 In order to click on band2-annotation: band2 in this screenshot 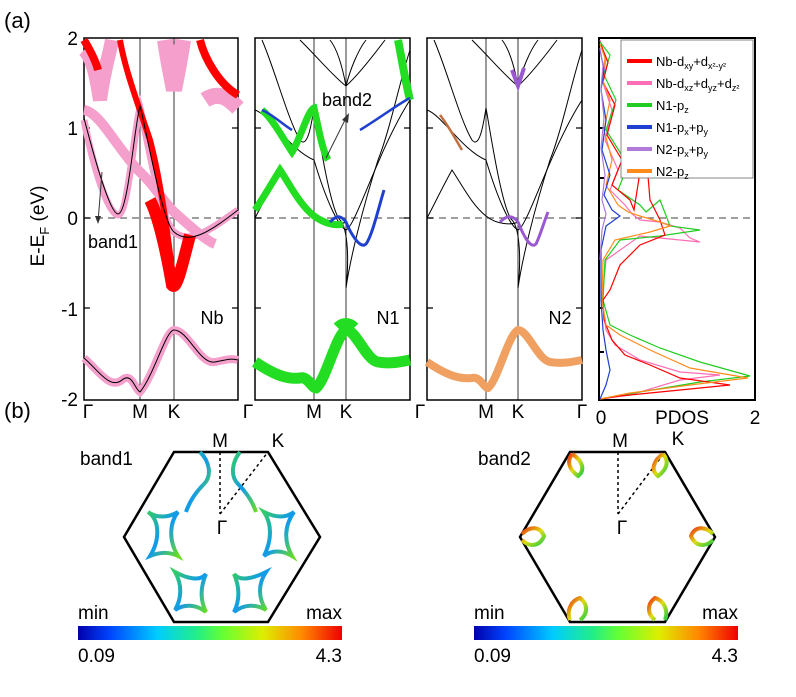, I will do `click(347, 100)`.